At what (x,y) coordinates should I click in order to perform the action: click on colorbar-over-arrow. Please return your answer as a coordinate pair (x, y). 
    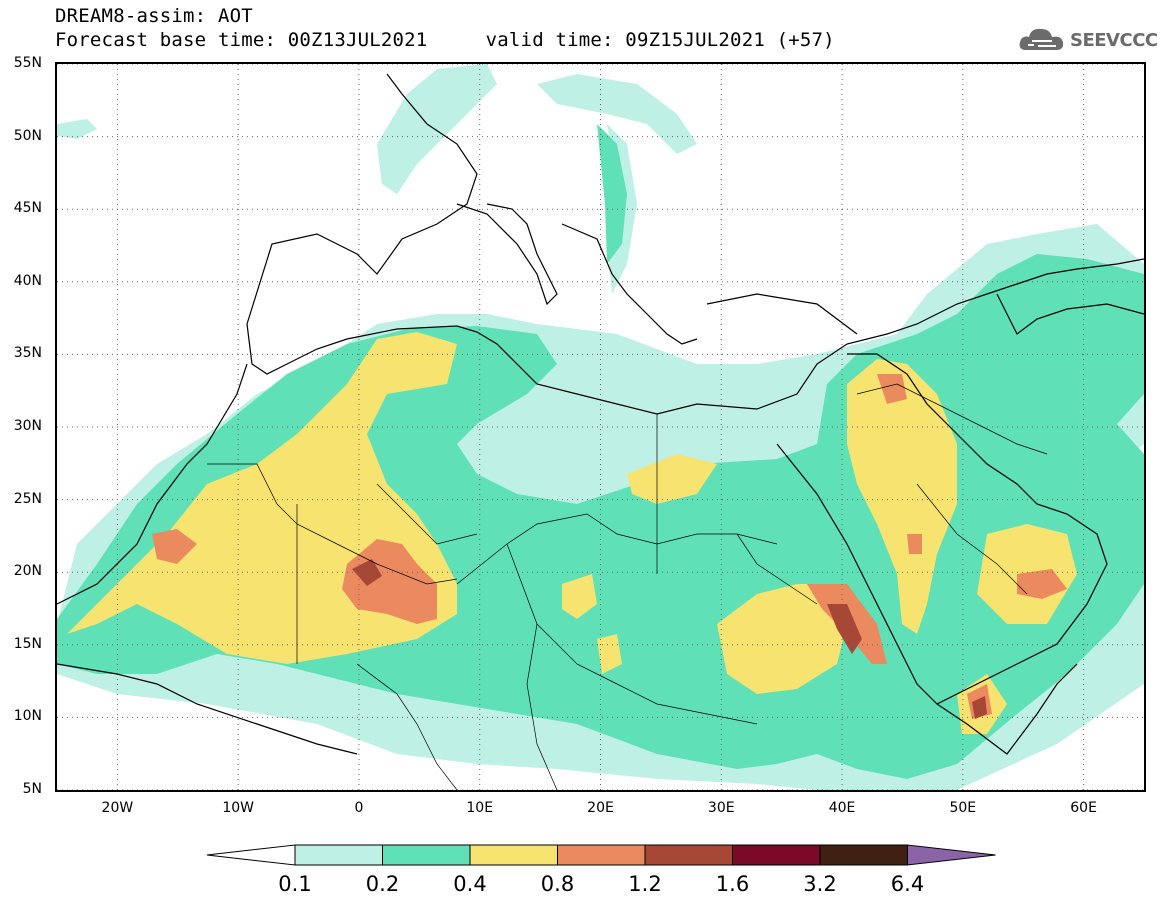
    Looking at the image, I should click on (951, 855).